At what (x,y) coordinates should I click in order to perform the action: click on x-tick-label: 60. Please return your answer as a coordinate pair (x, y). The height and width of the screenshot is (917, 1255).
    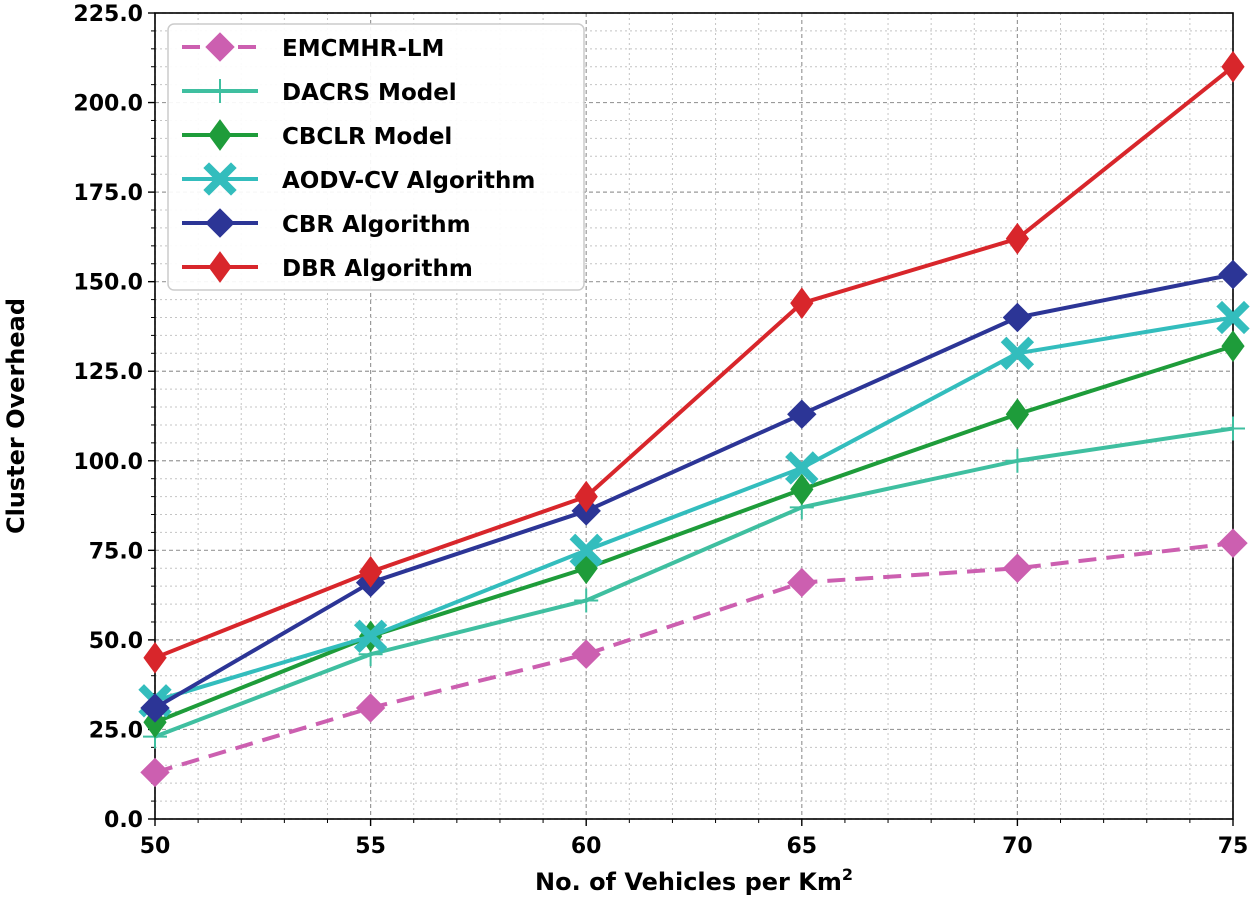
    Looking at the image, I should click on (586, 846).